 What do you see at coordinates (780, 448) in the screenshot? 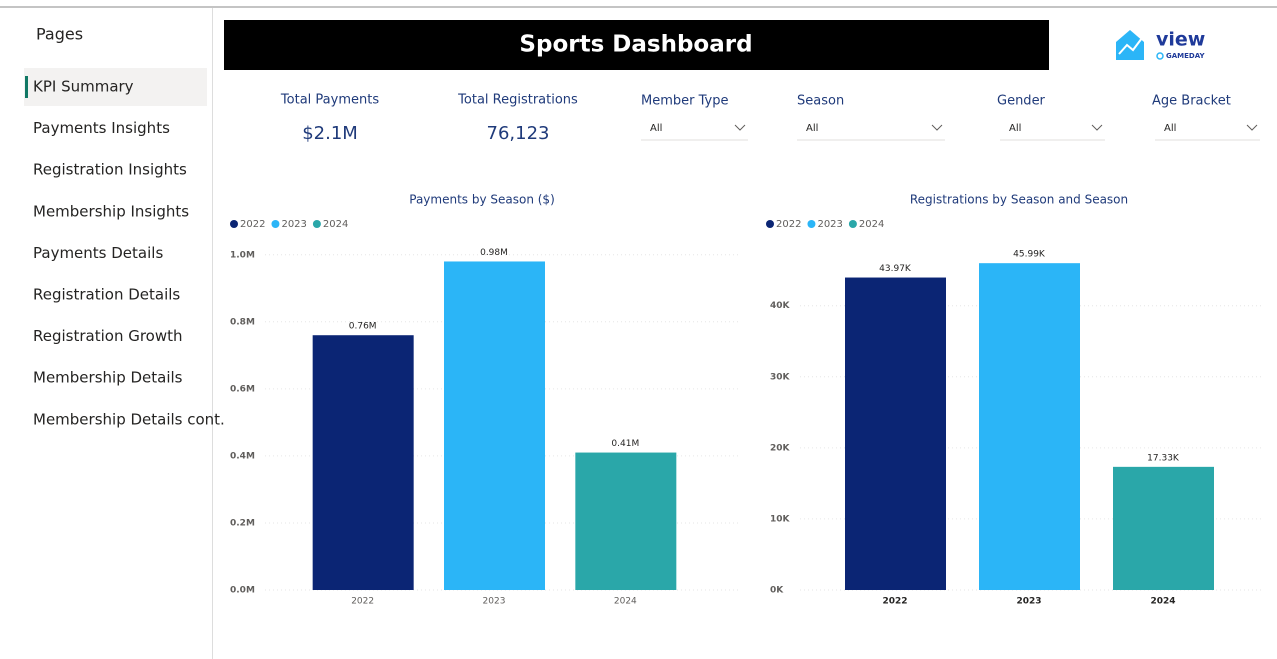
I see `y-tick-label: 20K` at bounding box center [780, 448].